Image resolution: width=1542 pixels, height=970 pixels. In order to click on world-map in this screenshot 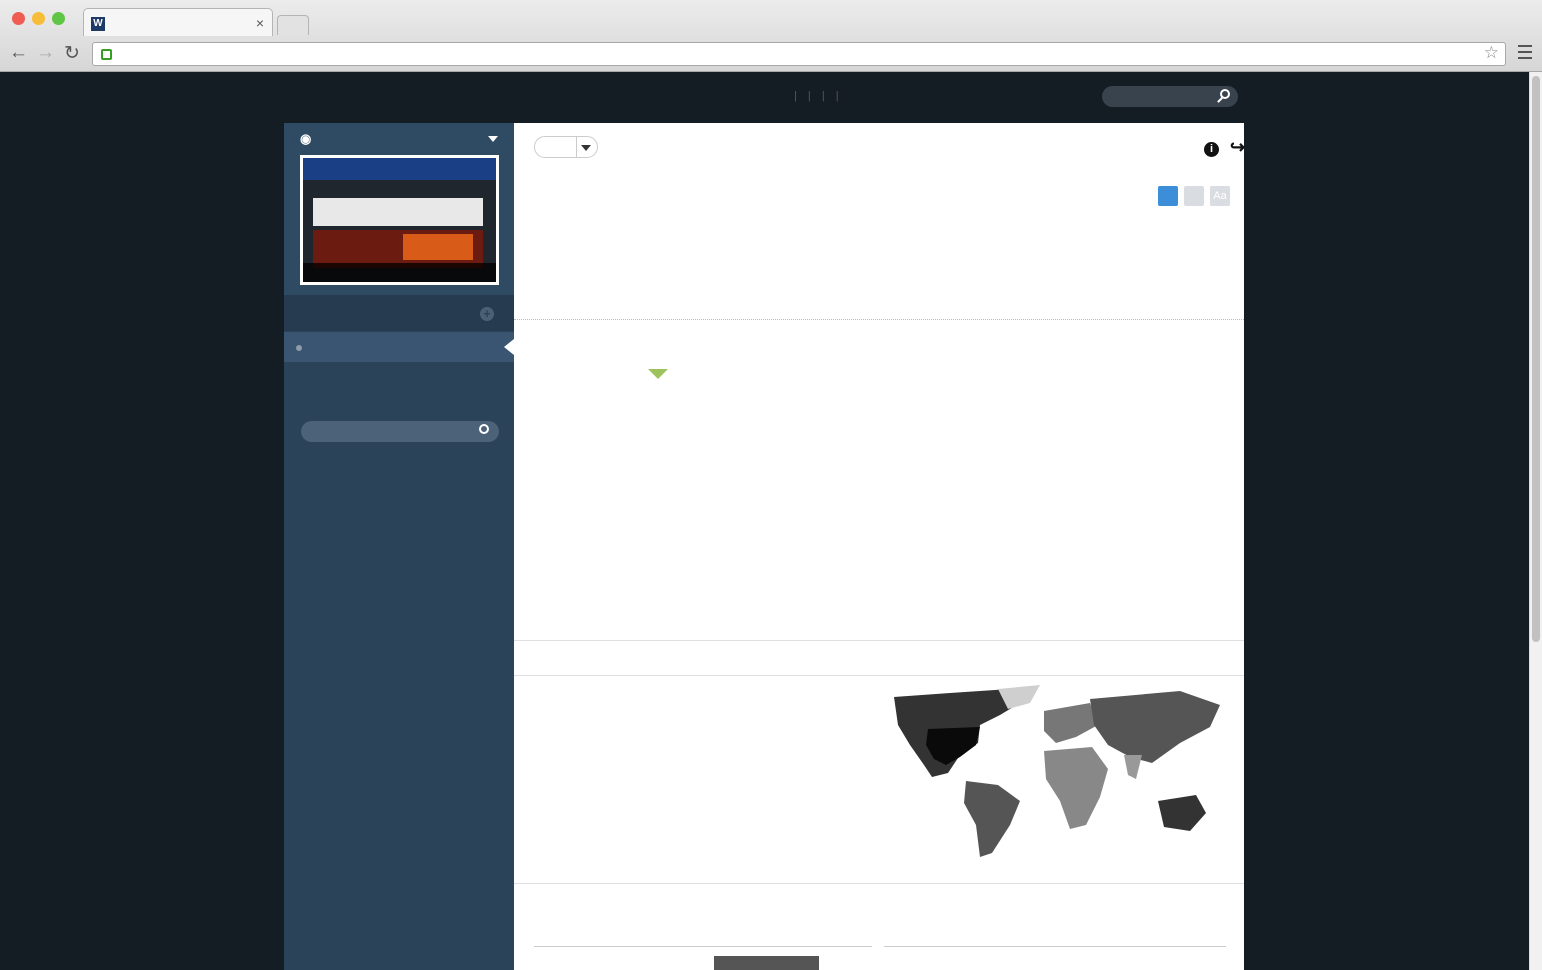, I will do `click(1053, 775)`.